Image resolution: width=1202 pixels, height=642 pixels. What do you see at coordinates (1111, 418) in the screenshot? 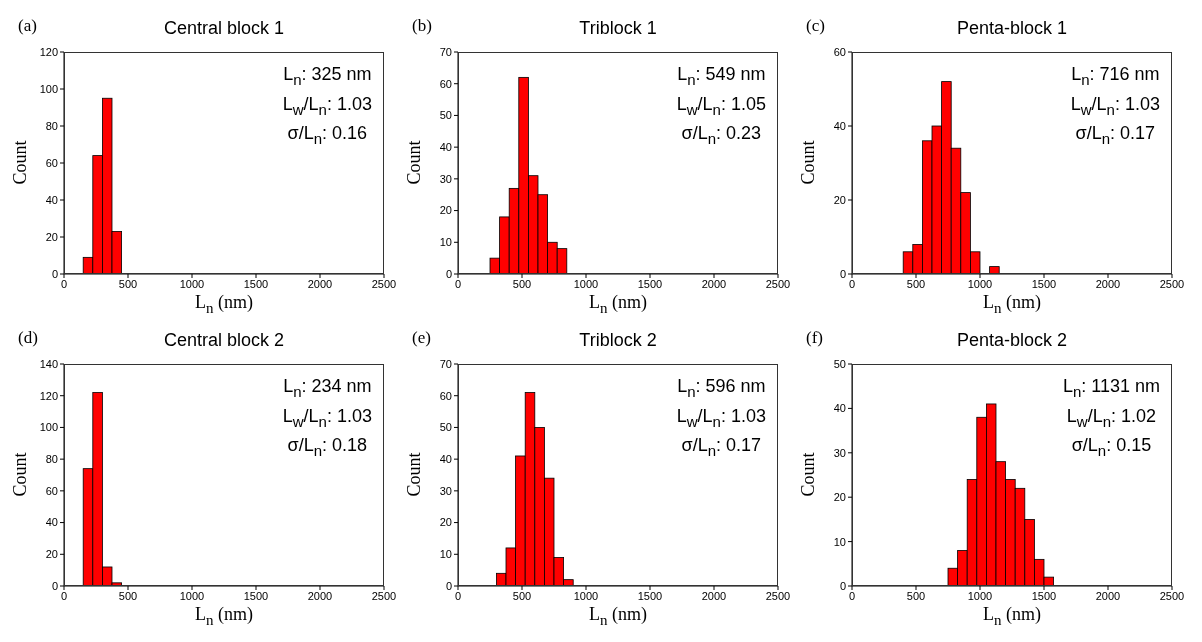
I see `annotation: L$_{w}$/L$_{n}$: 1.02` at bounding box center [1111, 418].